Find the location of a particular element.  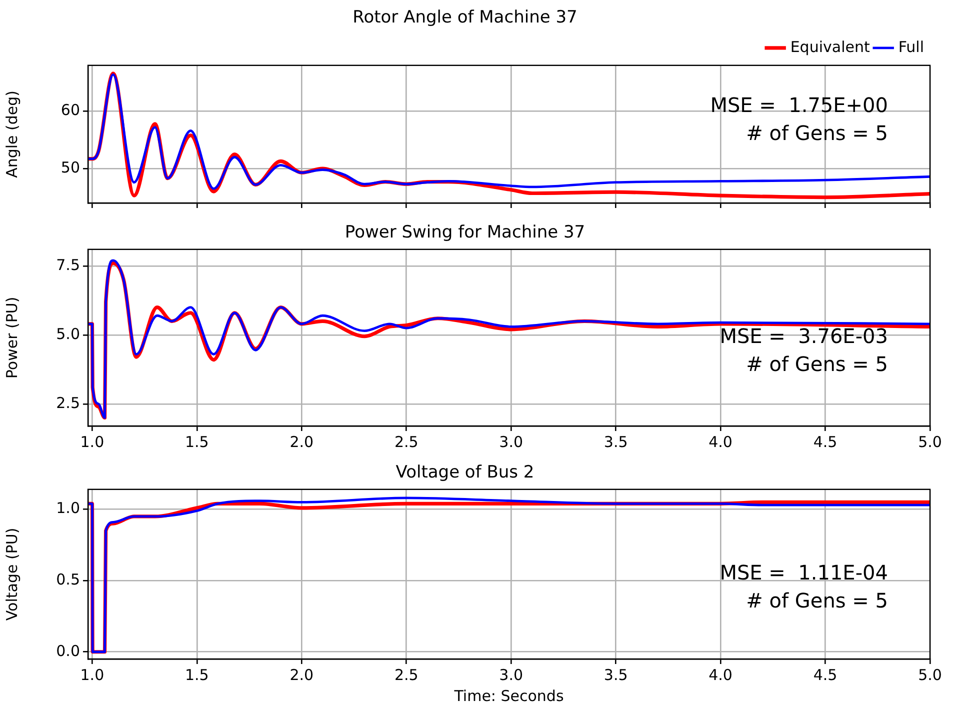

annotation: MSE = 3.76E-03 is located at coordinates (804, 336).